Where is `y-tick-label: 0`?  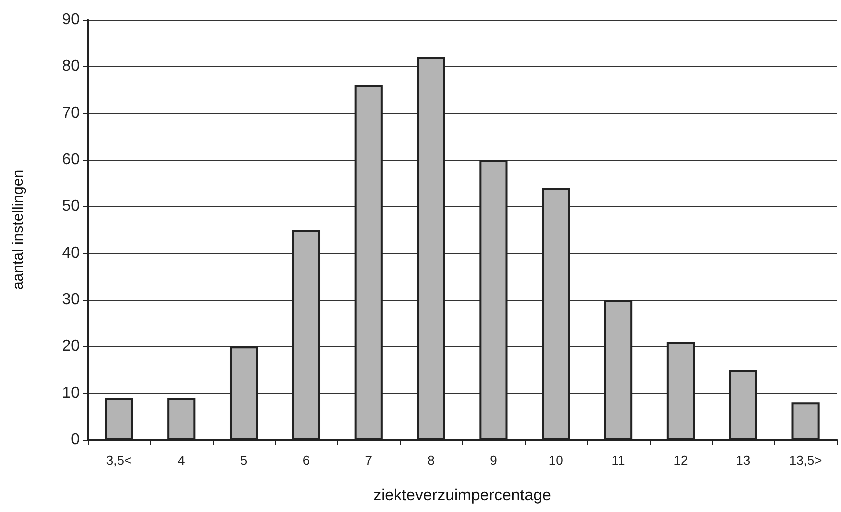 y-tick-label: 0 is located at coordinates (75, 440).